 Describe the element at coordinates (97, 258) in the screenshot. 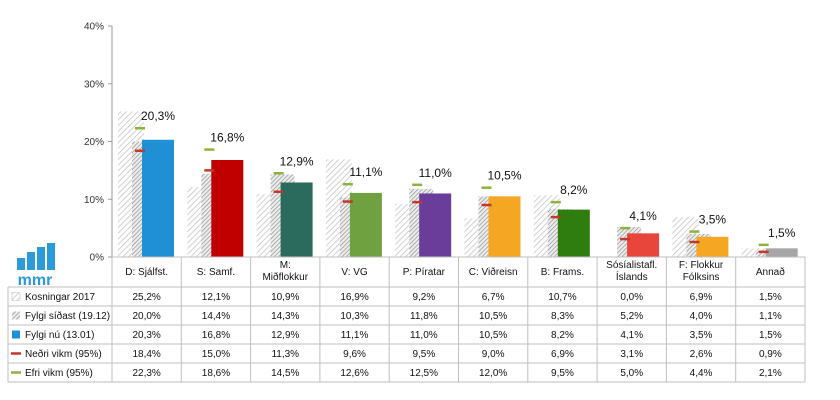

I see `y-tick-label: 0%` at that location.